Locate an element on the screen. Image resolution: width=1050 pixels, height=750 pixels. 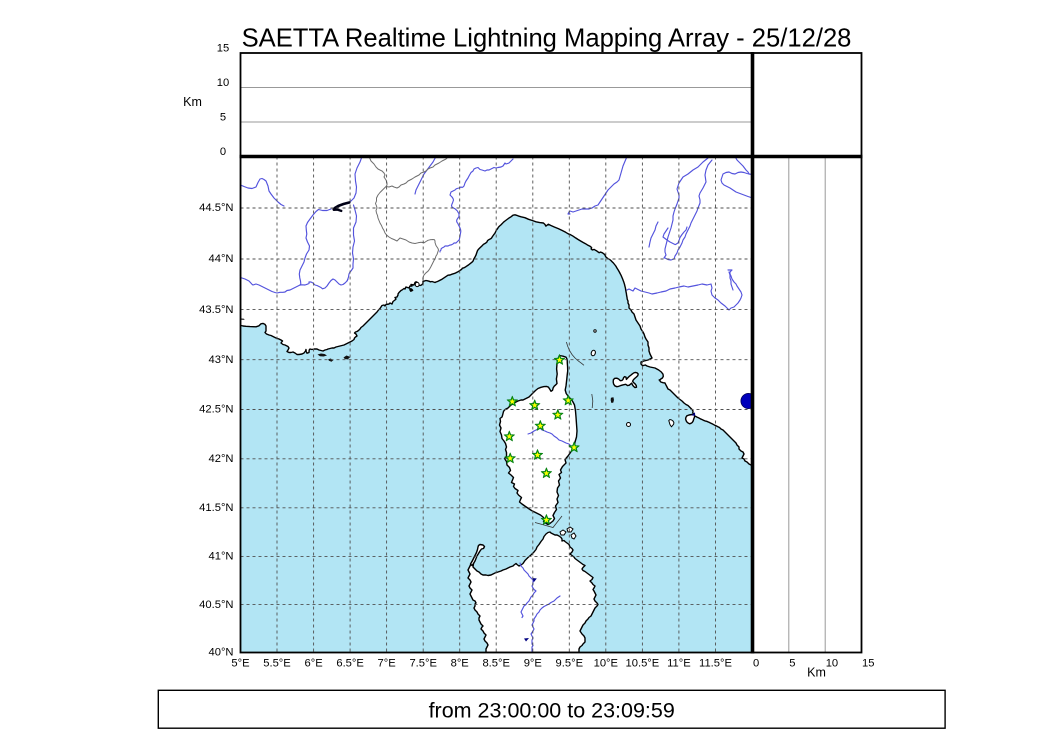
svg-text: 5°E is located at coordinates (240, 664).